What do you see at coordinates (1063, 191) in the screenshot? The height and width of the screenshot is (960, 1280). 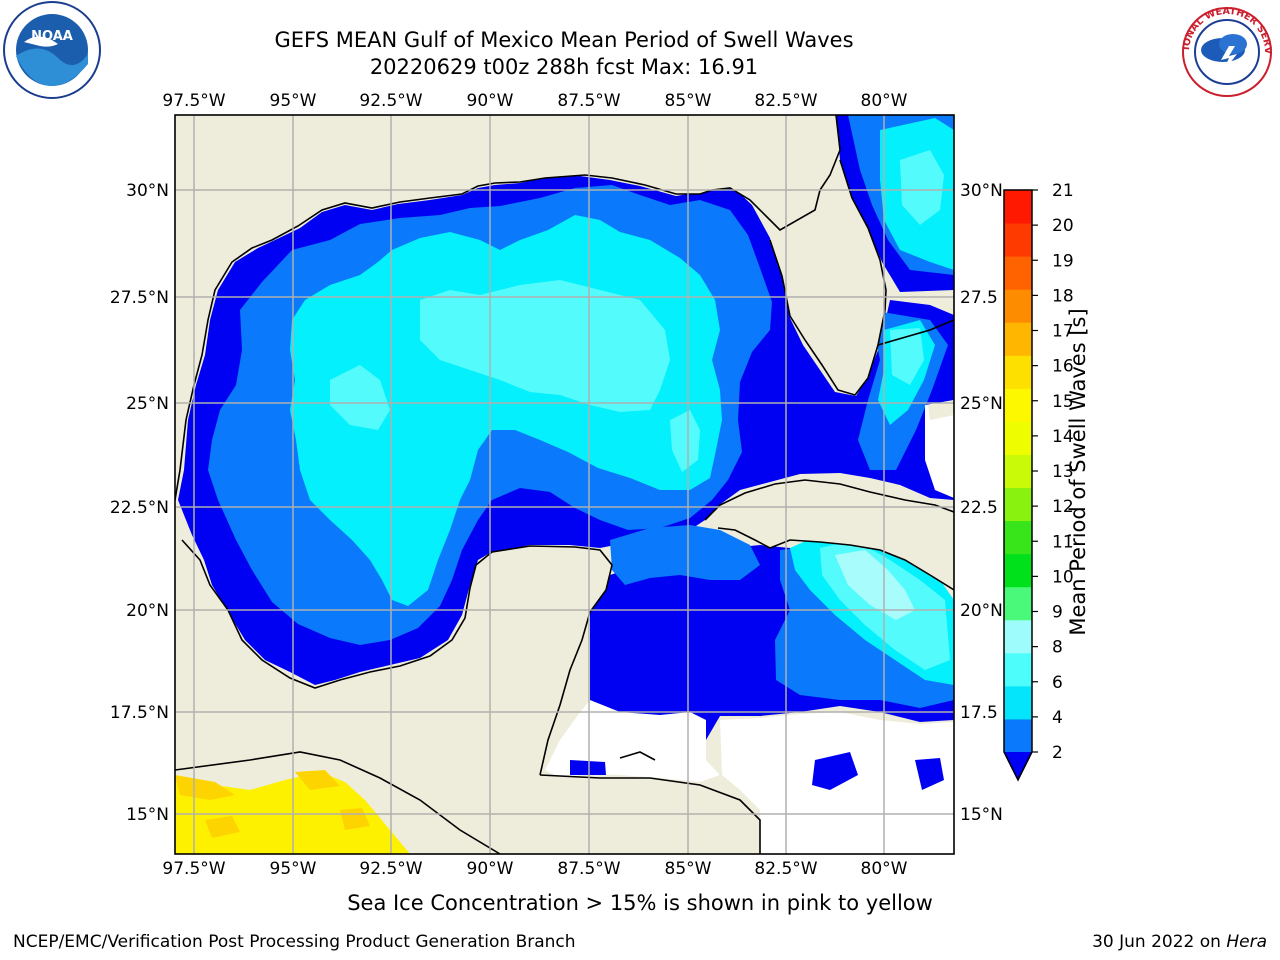 I see `colorbar-tick-label: 21` at bounding box center [1063, 191].